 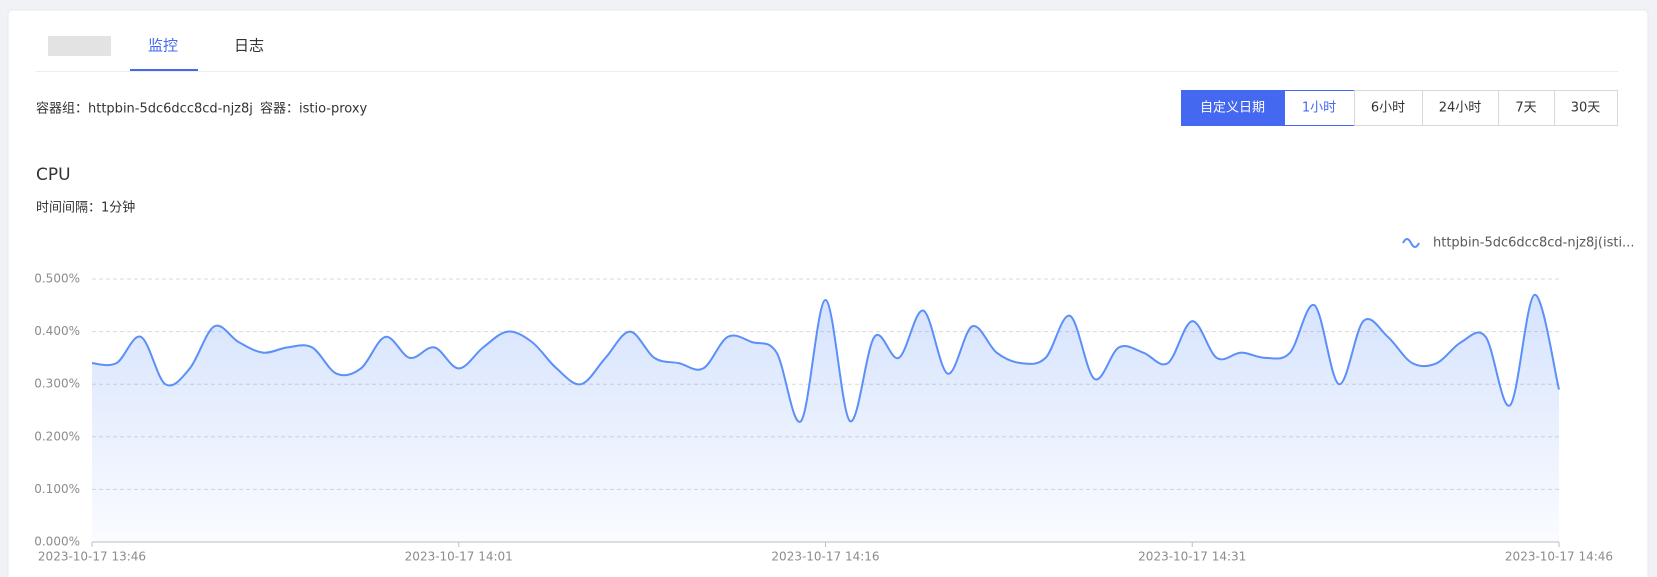 I want to click on x-tick-label: 2023-10-17 13:46, so click(x=92, y=557).